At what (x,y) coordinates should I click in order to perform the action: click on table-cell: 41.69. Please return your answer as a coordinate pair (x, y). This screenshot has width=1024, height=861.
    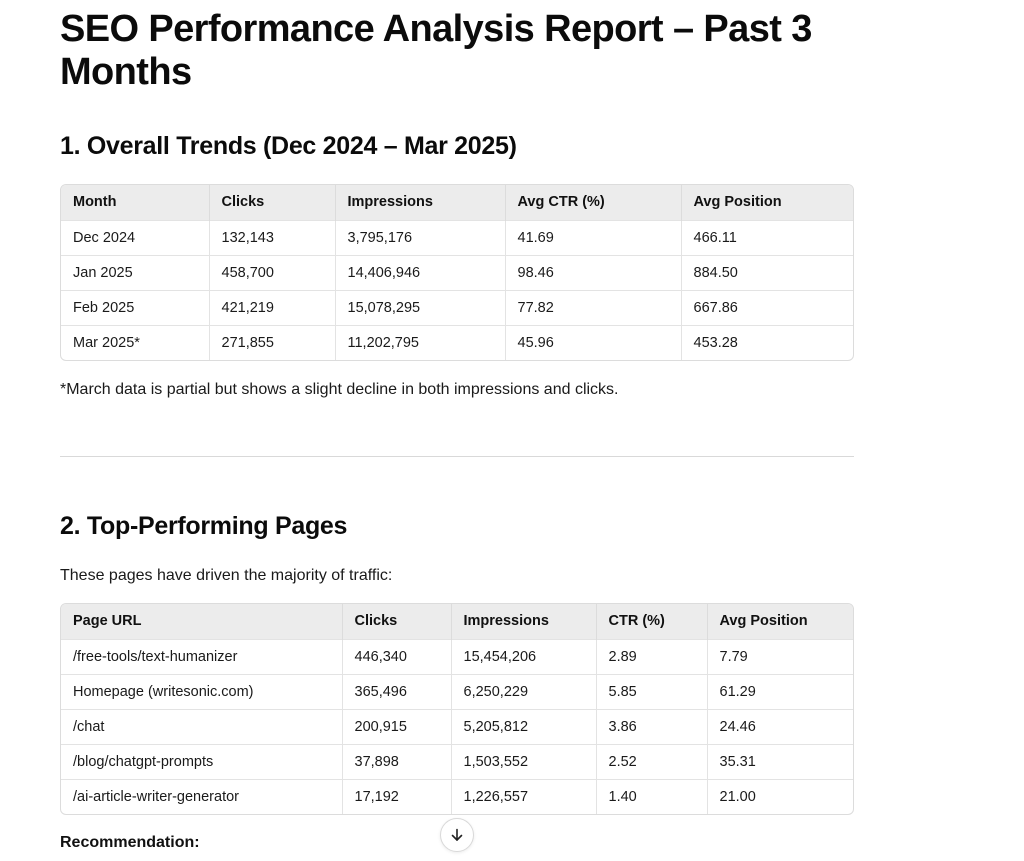
    Looking at the image, I should click on (592, 237).